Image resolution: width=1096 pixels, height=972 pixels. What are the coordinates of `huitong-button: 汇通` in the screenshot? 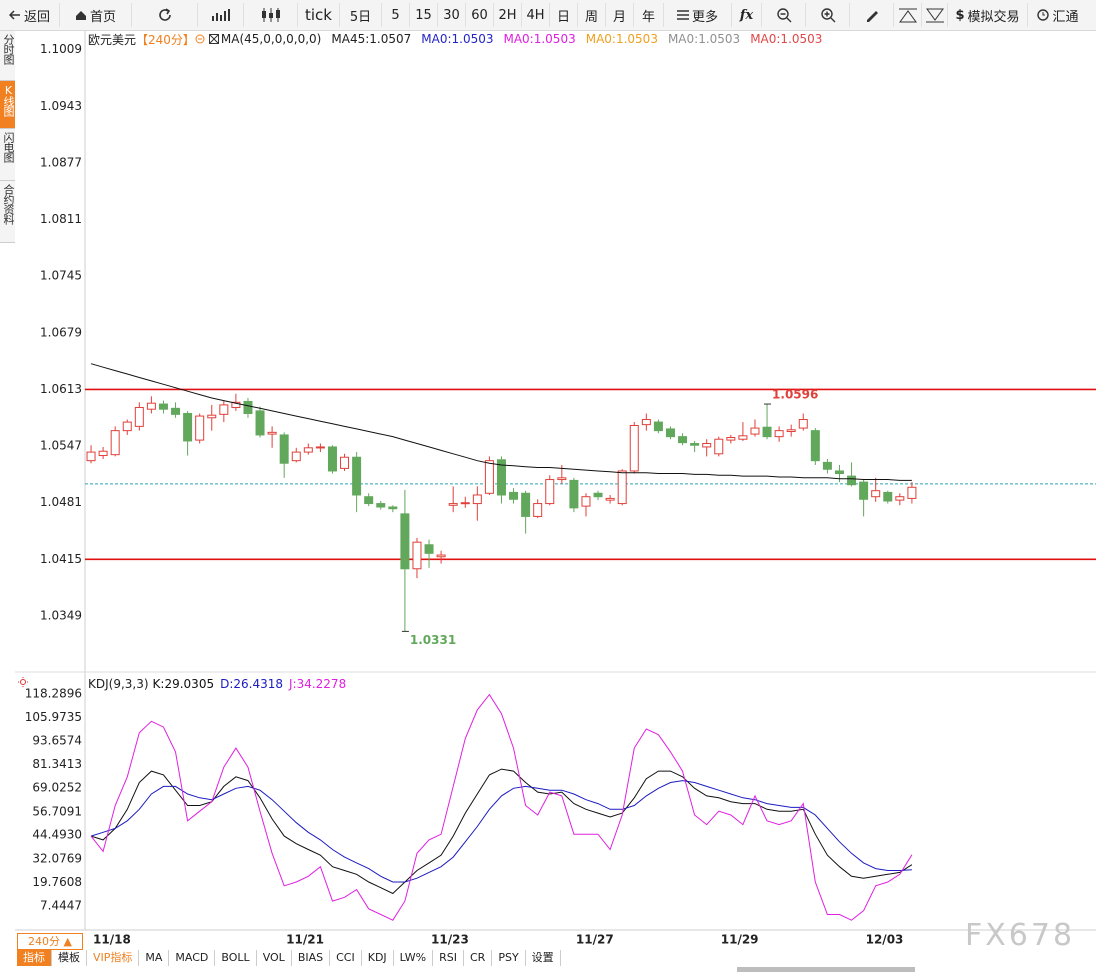 It's located at (1058, 15).